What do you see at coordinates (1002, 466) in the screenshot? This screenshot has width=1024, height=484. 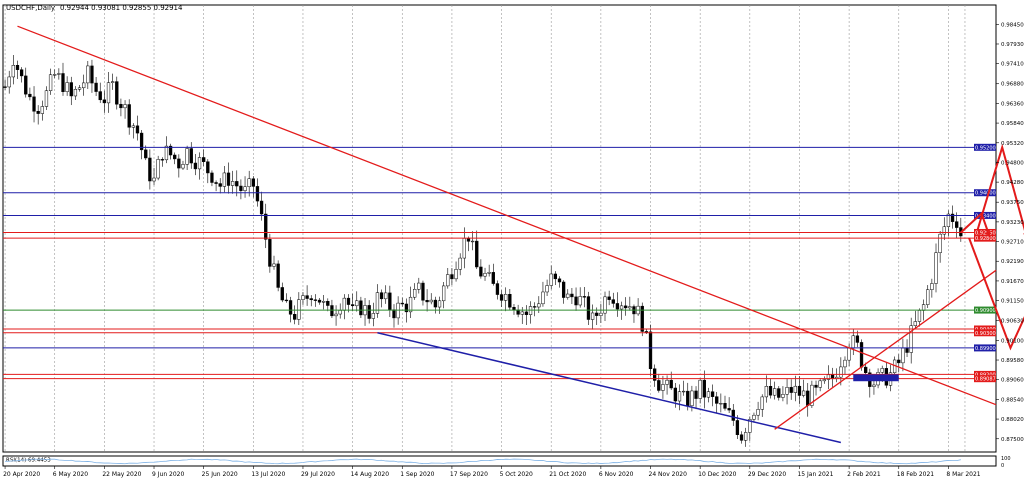 I see `rsi-scale-bottom: 0` at bounding box center [1002, 466].